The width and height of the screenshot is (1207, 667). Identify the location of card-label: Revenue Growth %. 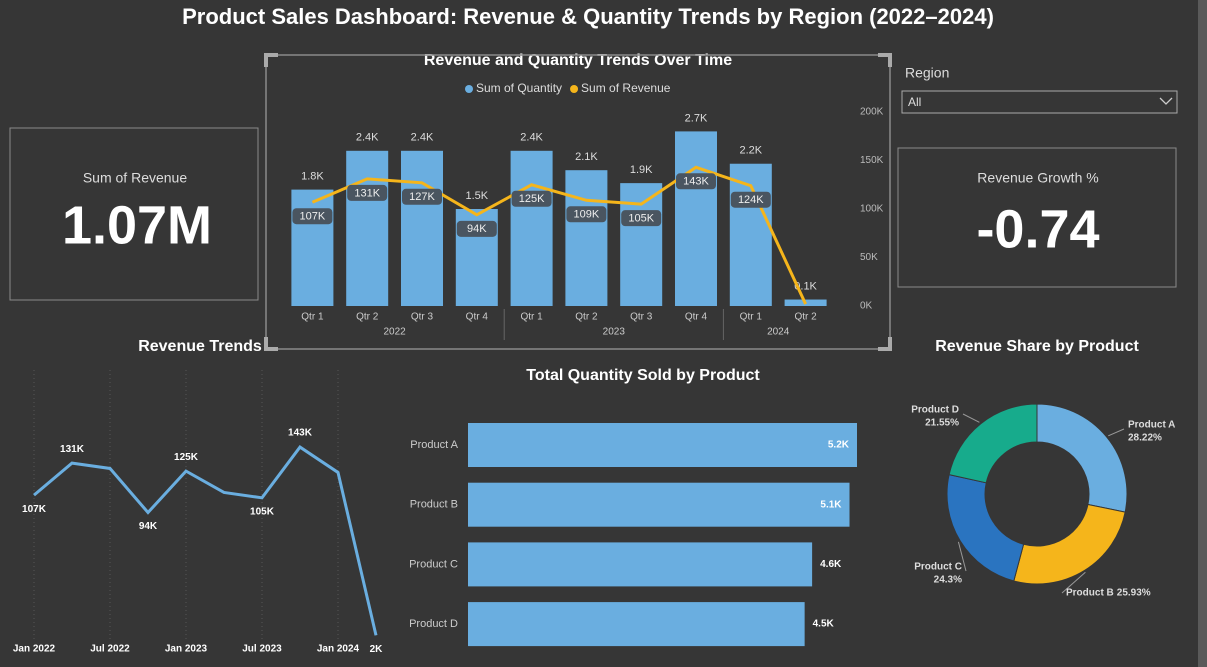
(1037, 178).